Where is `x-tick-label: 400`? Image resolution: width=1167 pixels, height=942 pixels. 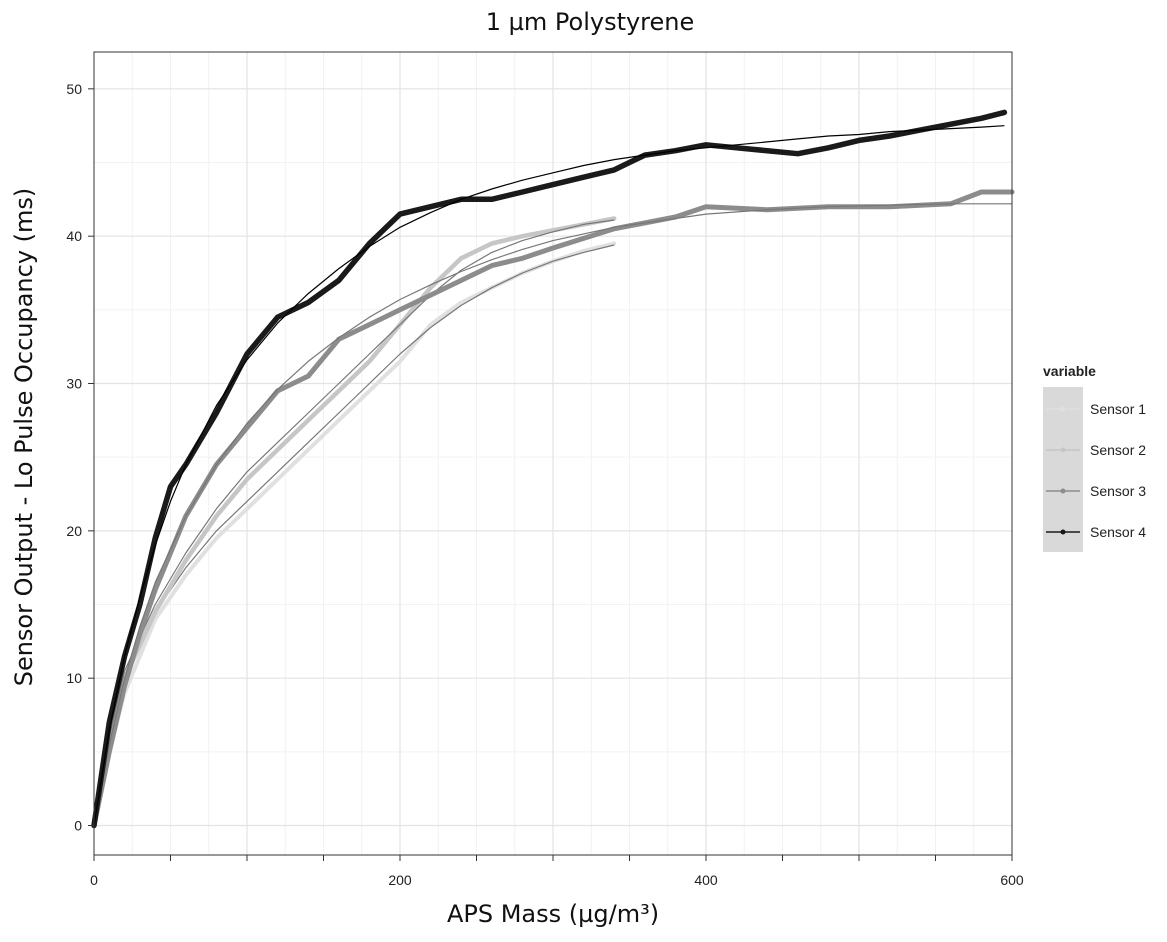
x-tick-label: 400 is located at coordinates (706, 880).